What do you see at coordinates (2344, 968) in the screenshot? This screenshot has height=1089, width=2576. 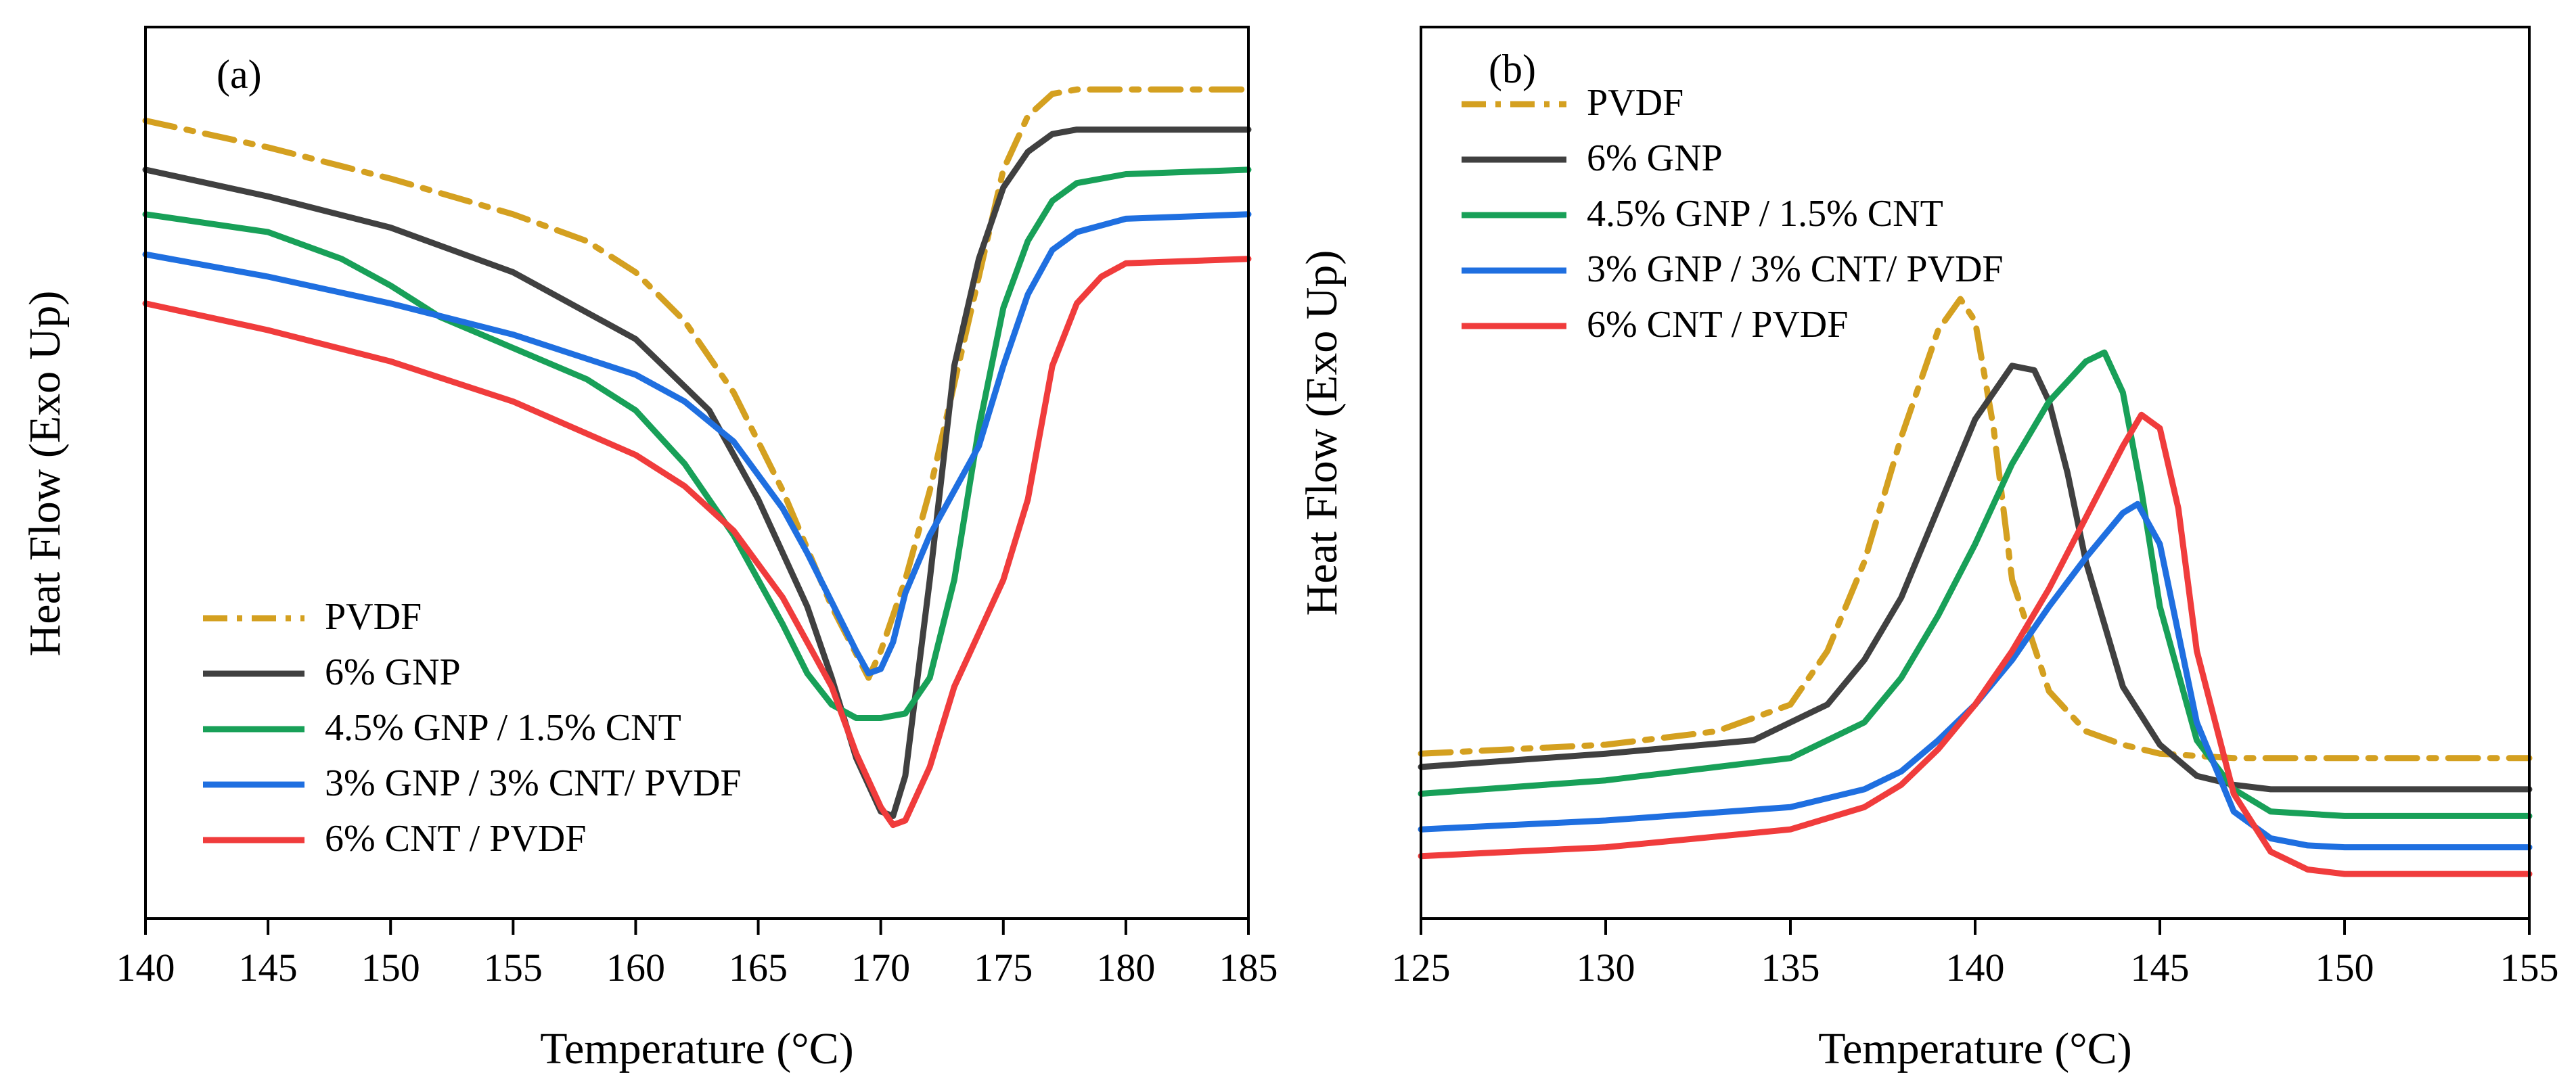 I see `panel-b-x-tick-label: 150` at bounding box center [2344, 968].